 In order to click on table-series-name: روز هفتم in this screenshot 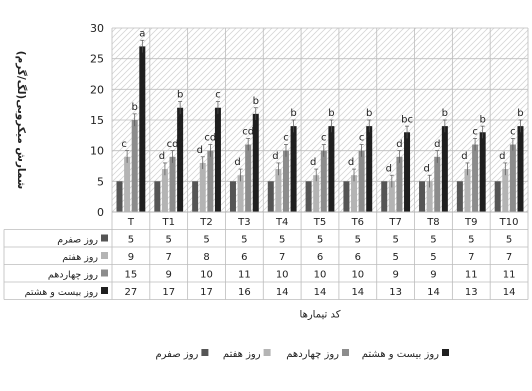, I will do `click(80, 257)`.